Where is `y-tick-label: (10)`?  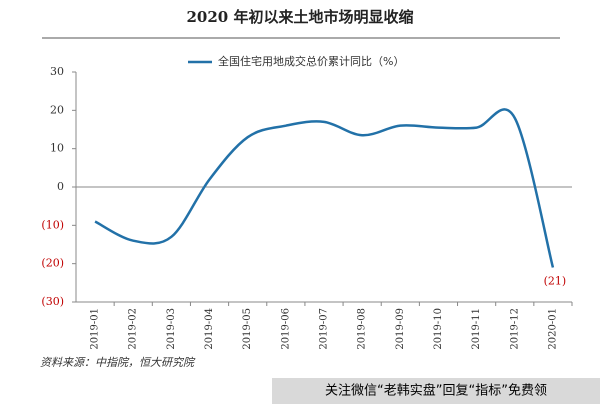
y-tick-label: (10) is located at coordinates (52, 224).